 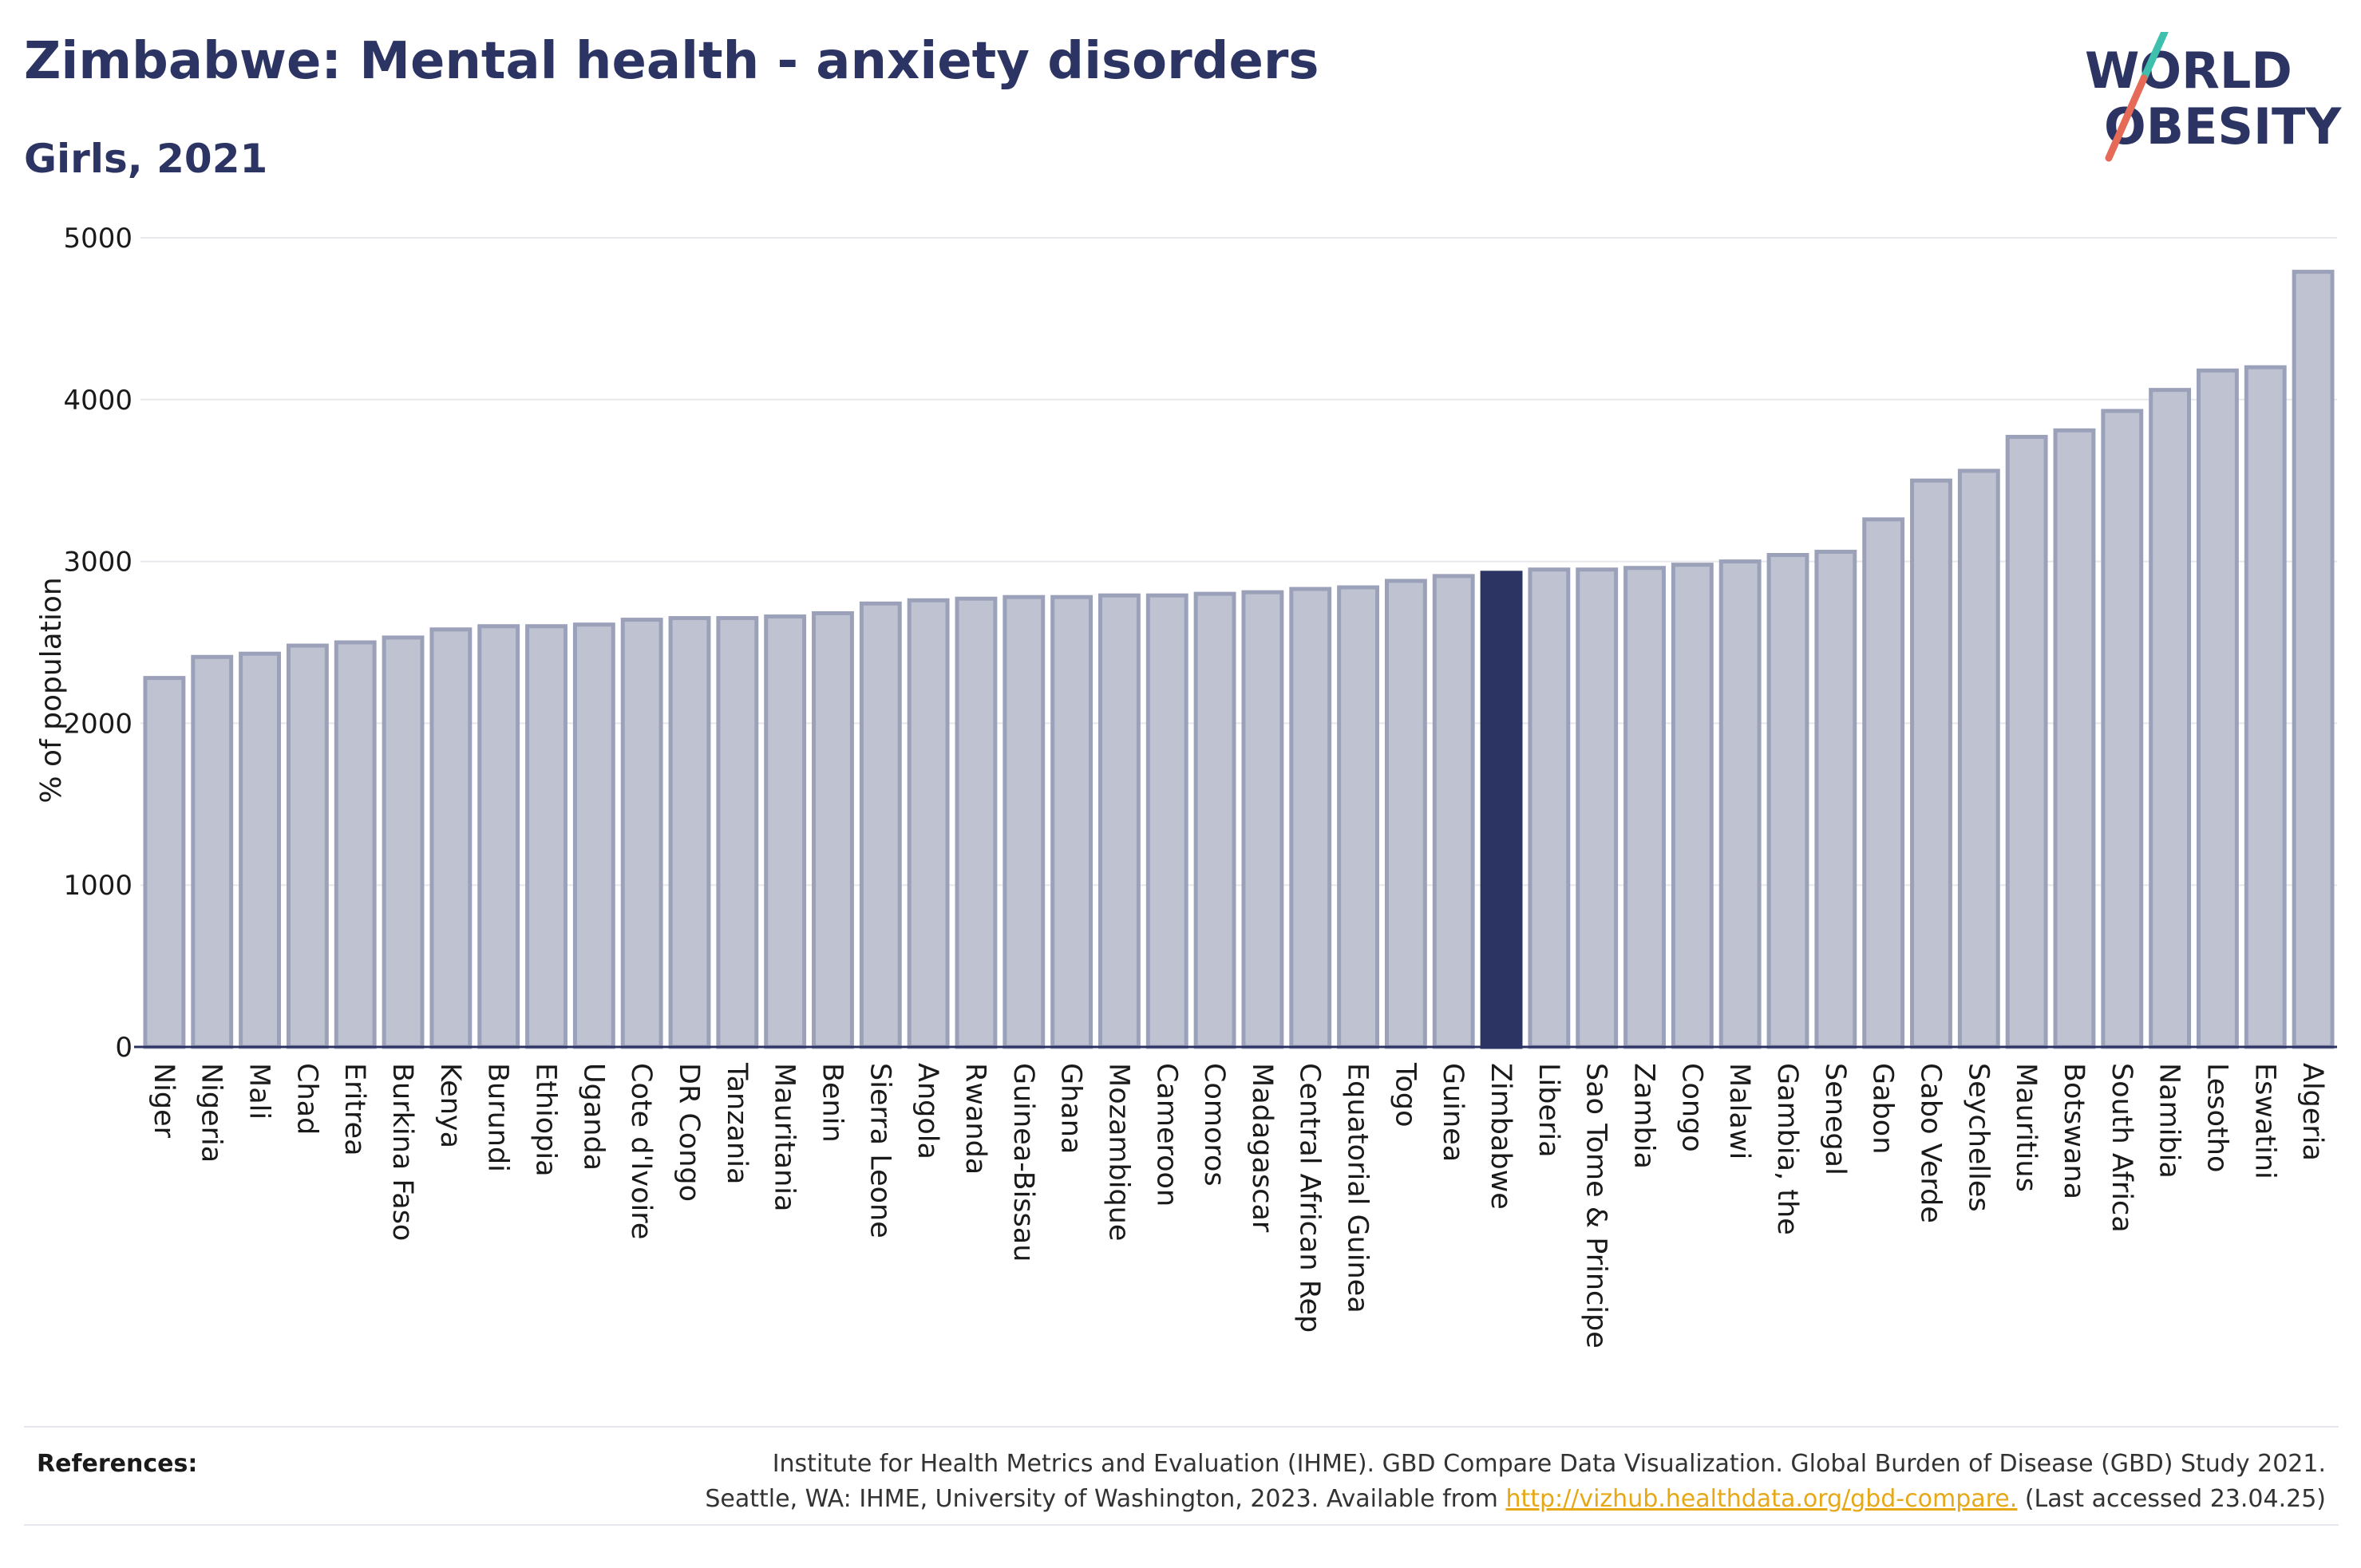 I want to click on logo-word-obesity: OBESITY, so click(x=2223, y=126).